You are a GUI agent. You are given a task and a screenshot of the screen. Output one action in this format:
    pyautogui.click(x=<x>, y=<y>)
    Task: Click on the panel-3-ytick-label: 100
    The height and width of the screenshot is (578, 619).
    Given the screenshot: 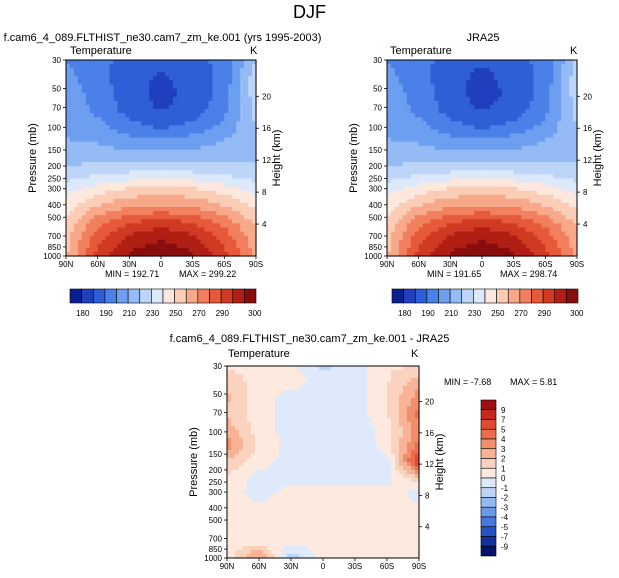 What is the action you would take?
    pyautogui.click(x=216, y=432)
    